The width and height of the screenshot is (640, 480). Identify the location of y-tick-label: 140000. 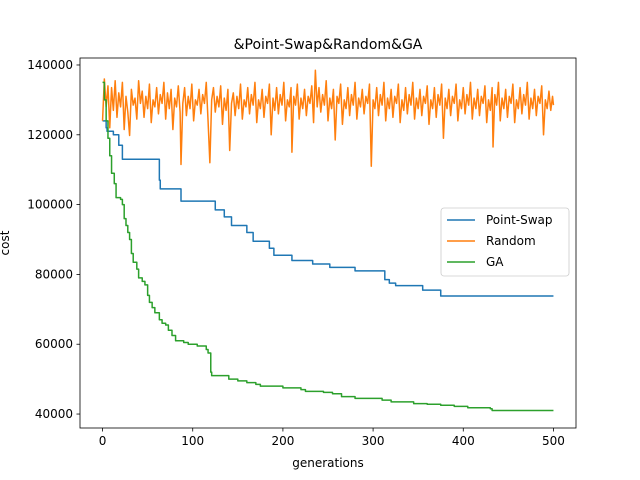
(50, 65).